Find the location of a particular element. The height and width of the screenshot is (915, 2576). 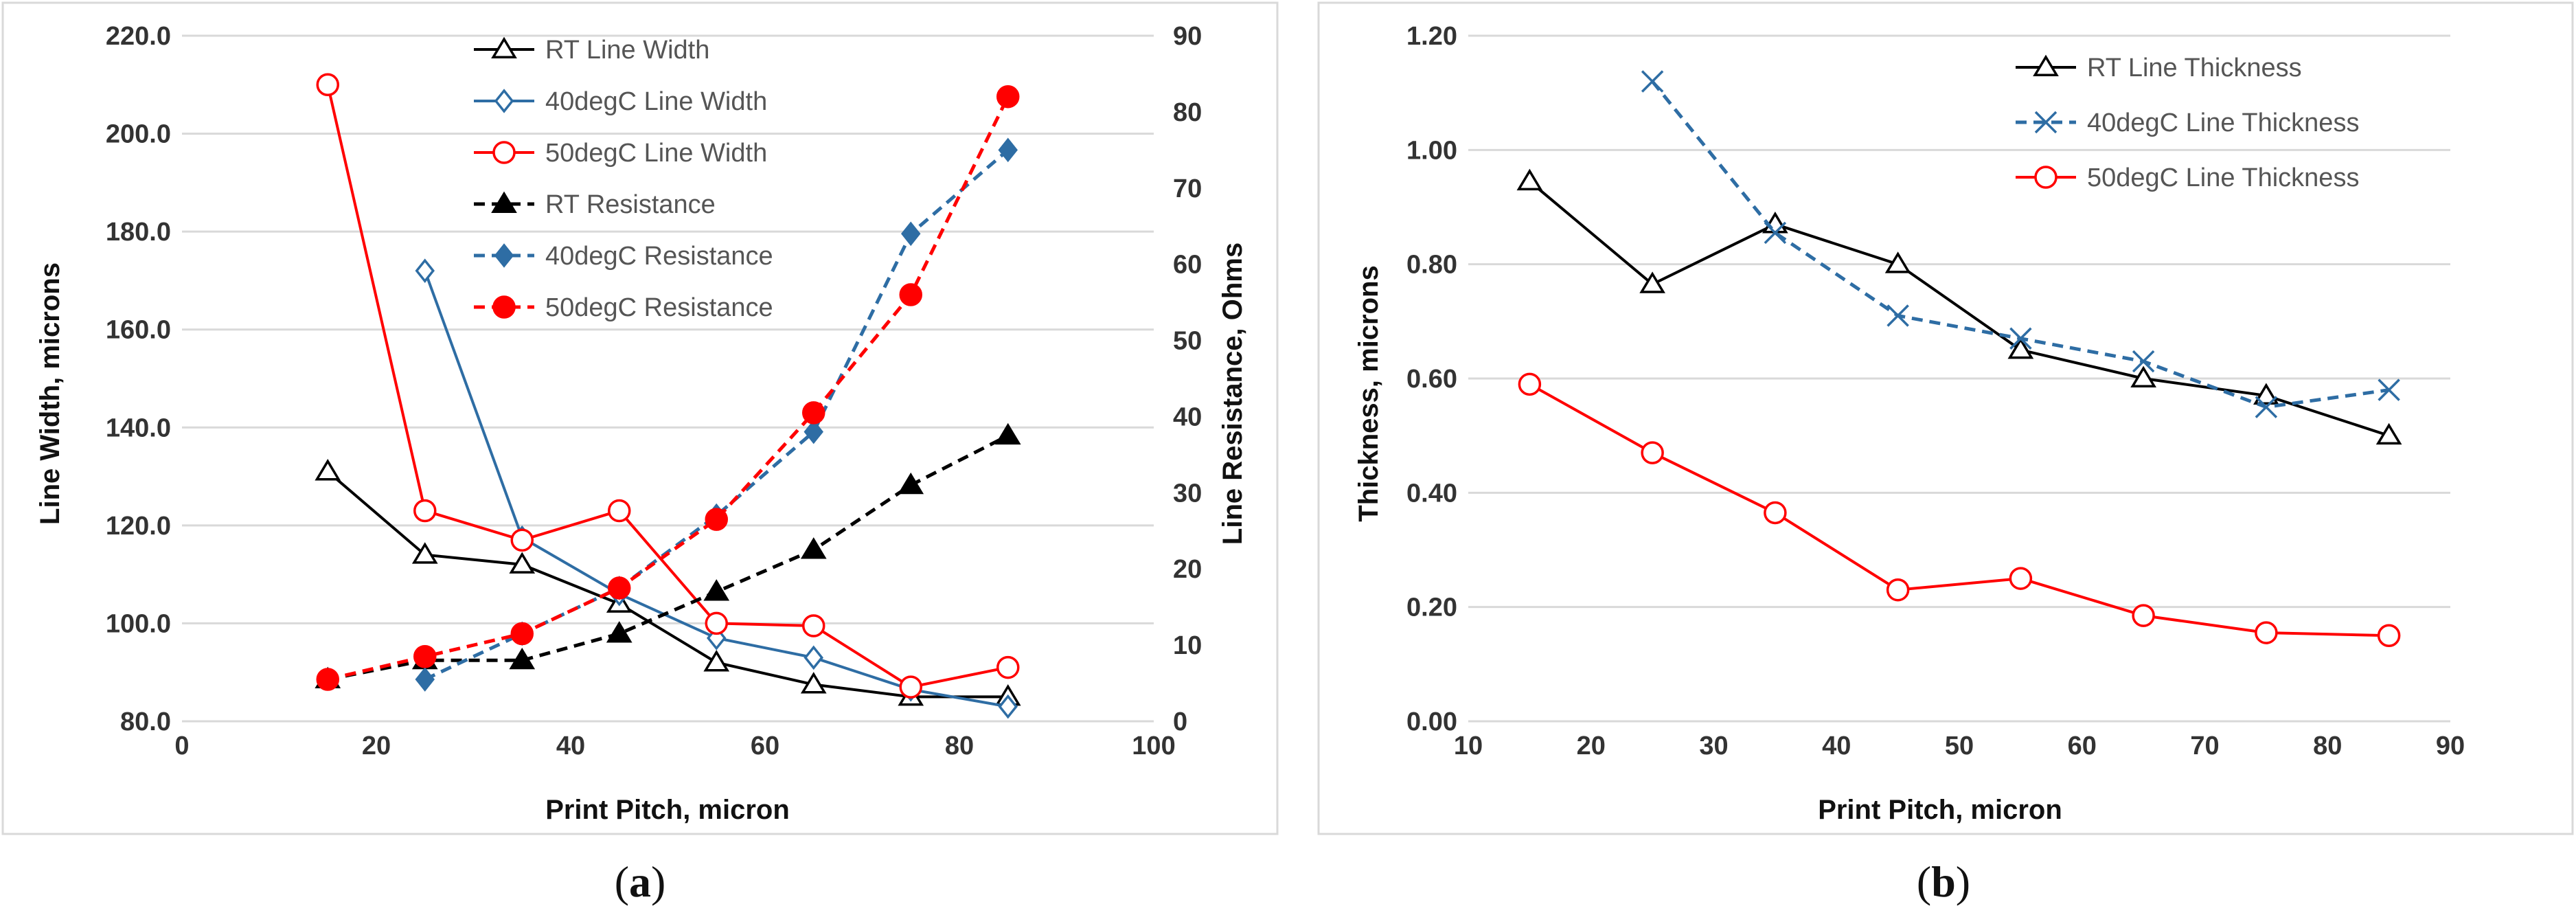

x-tick-label: 80 is located at coordinates (959, 746).